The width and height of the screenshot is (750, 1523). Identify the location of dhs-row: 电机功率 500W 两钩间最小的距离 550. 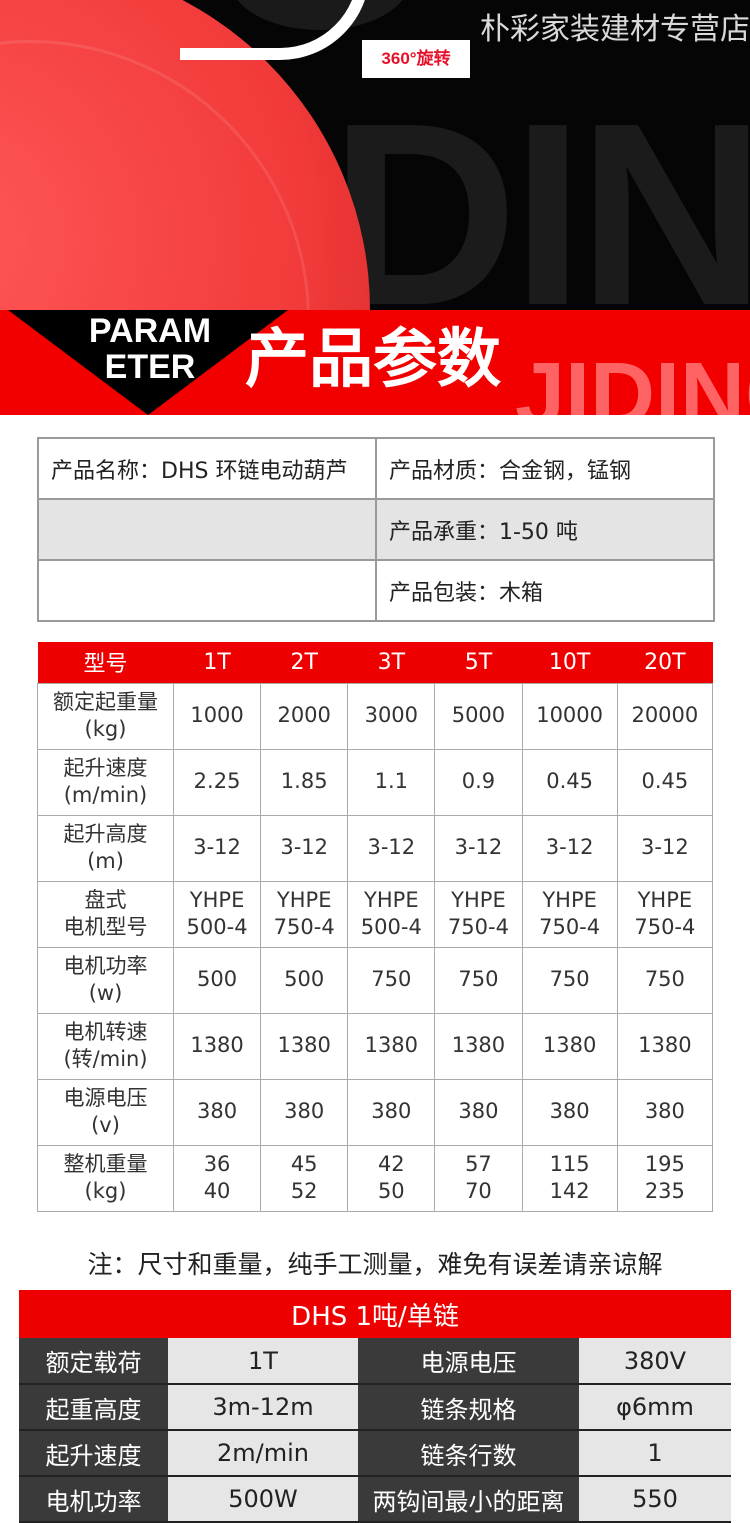
(375, 1499).